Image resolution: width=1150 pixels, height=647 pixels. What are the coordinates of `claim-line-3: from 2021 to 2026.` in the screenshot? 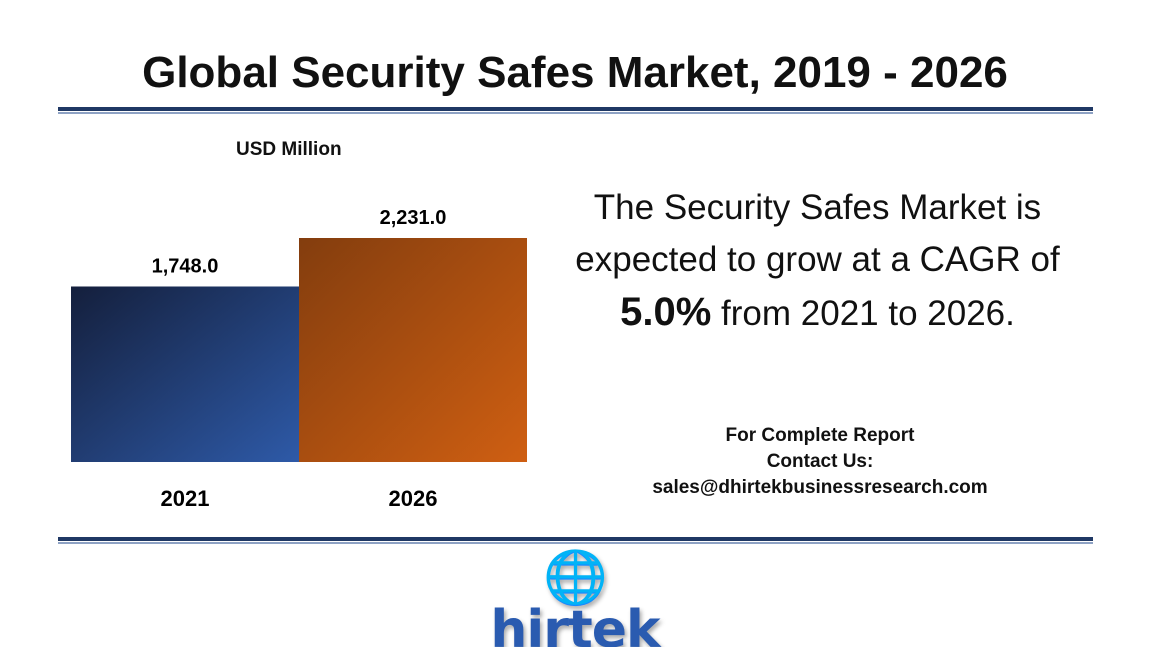 It's located at (868, 313).